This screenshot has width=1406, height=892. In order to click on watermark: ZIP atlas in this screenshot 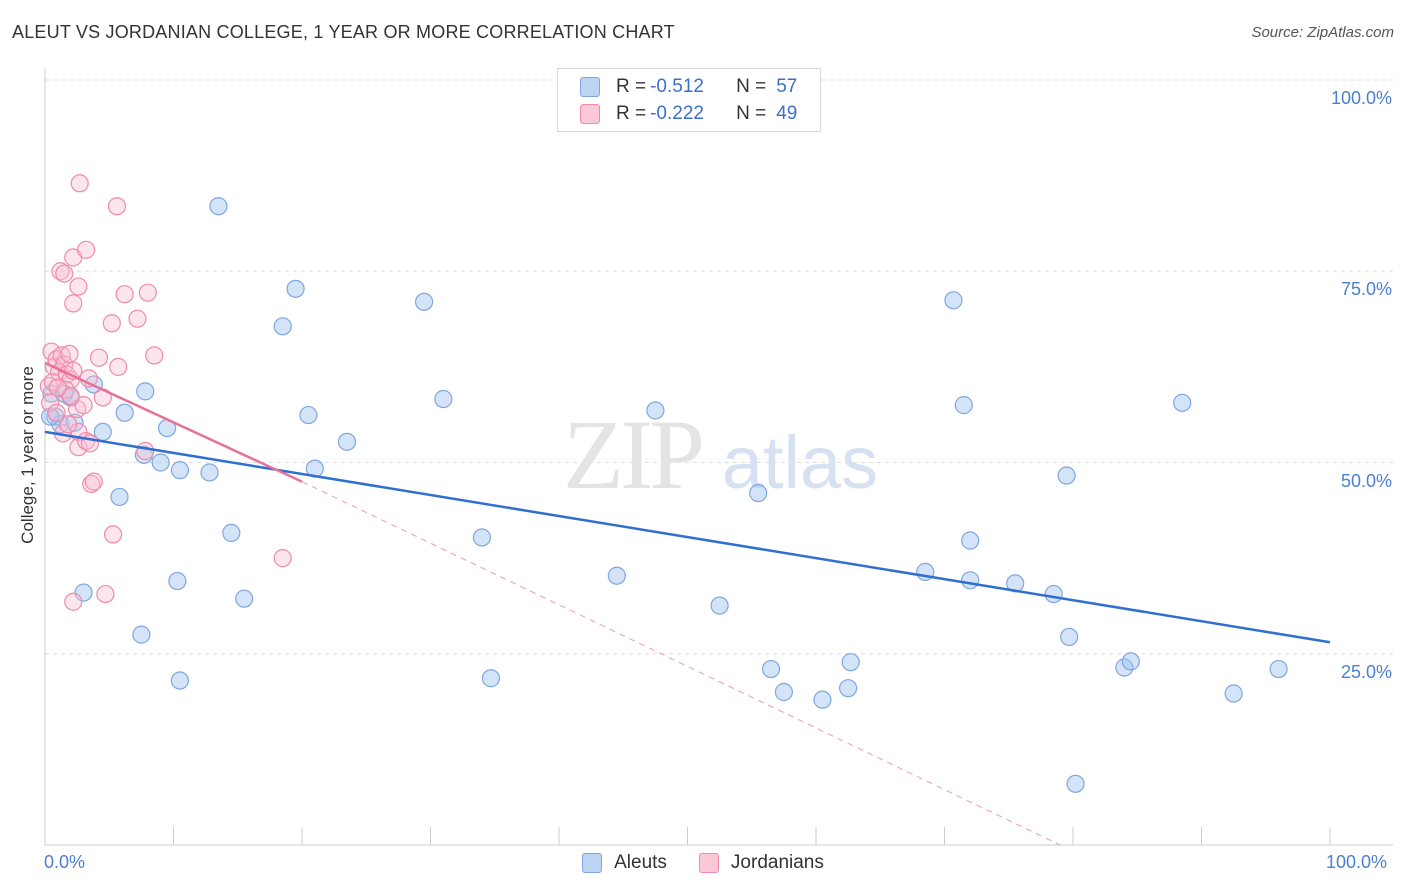, I will do `click(720, 454)`.